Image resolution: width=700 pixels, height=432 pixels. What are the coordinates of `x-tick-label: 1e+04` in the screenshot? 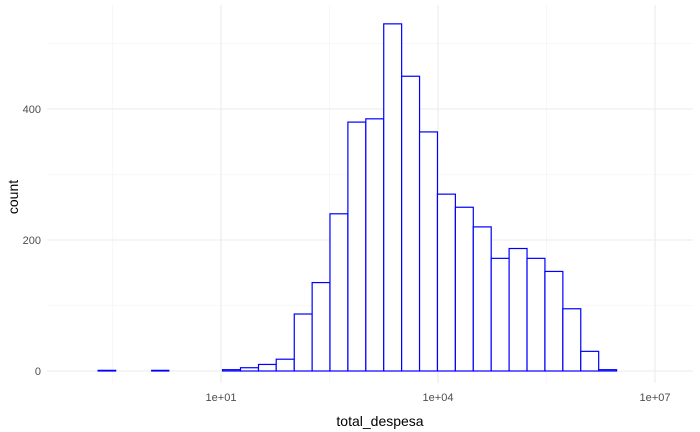 It's located at (438, 398).